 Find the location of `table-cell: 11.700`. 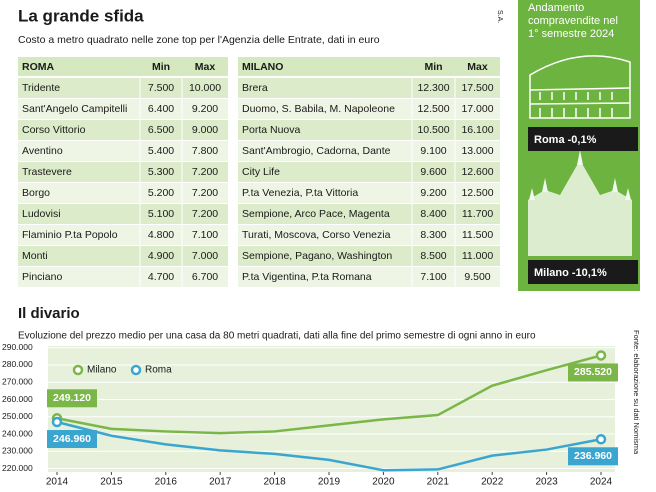

table-cell: 11.700 is located at coordinates (477, 214).